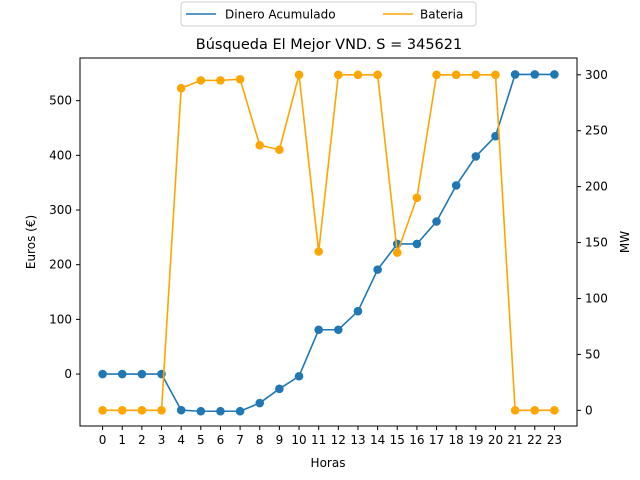  What do you see at coordinates (456, 440) in the screenshot?
I see `x-tick-label: 18` at bounding box center [456, 440].